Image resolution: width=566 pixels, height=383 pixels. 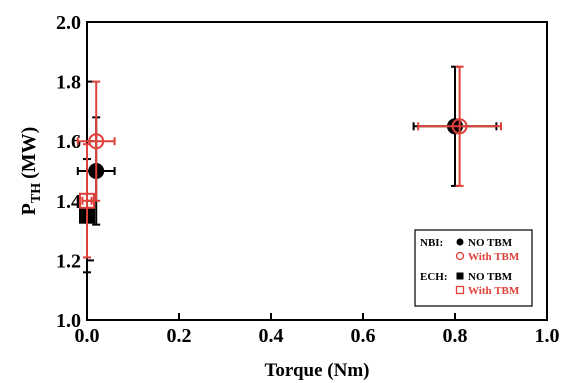 I want to click on x-tick-label-2: 0.4, so click(x=271, y=336).